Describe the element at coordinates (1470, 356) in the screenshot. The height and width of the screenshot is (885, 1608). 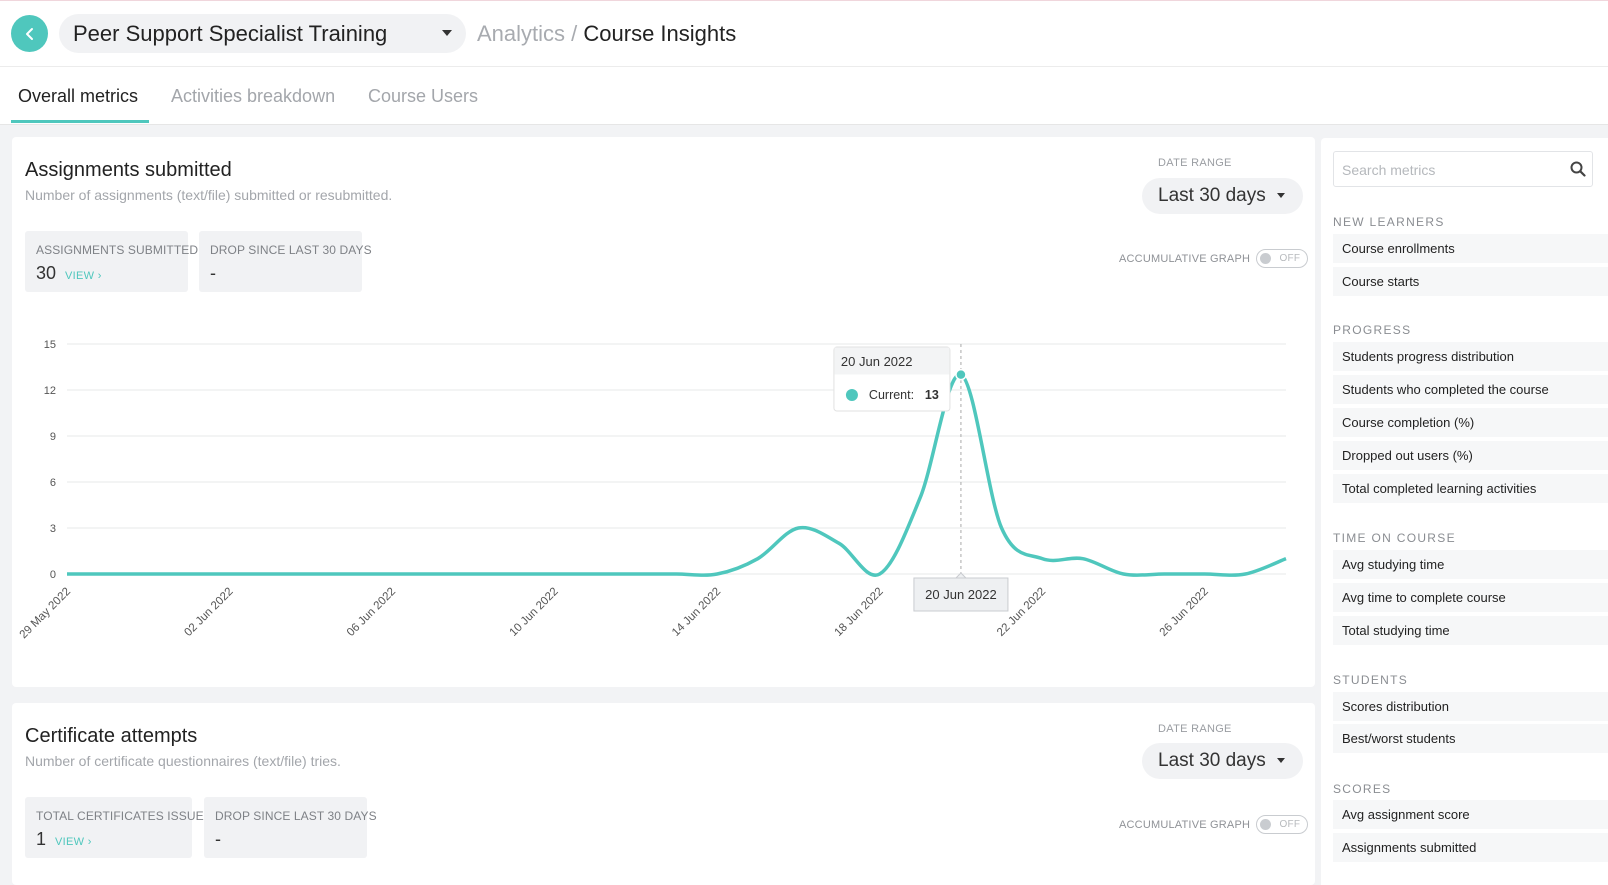
I see `metric-students-progress-distribution: Students progress distribution` at that location.